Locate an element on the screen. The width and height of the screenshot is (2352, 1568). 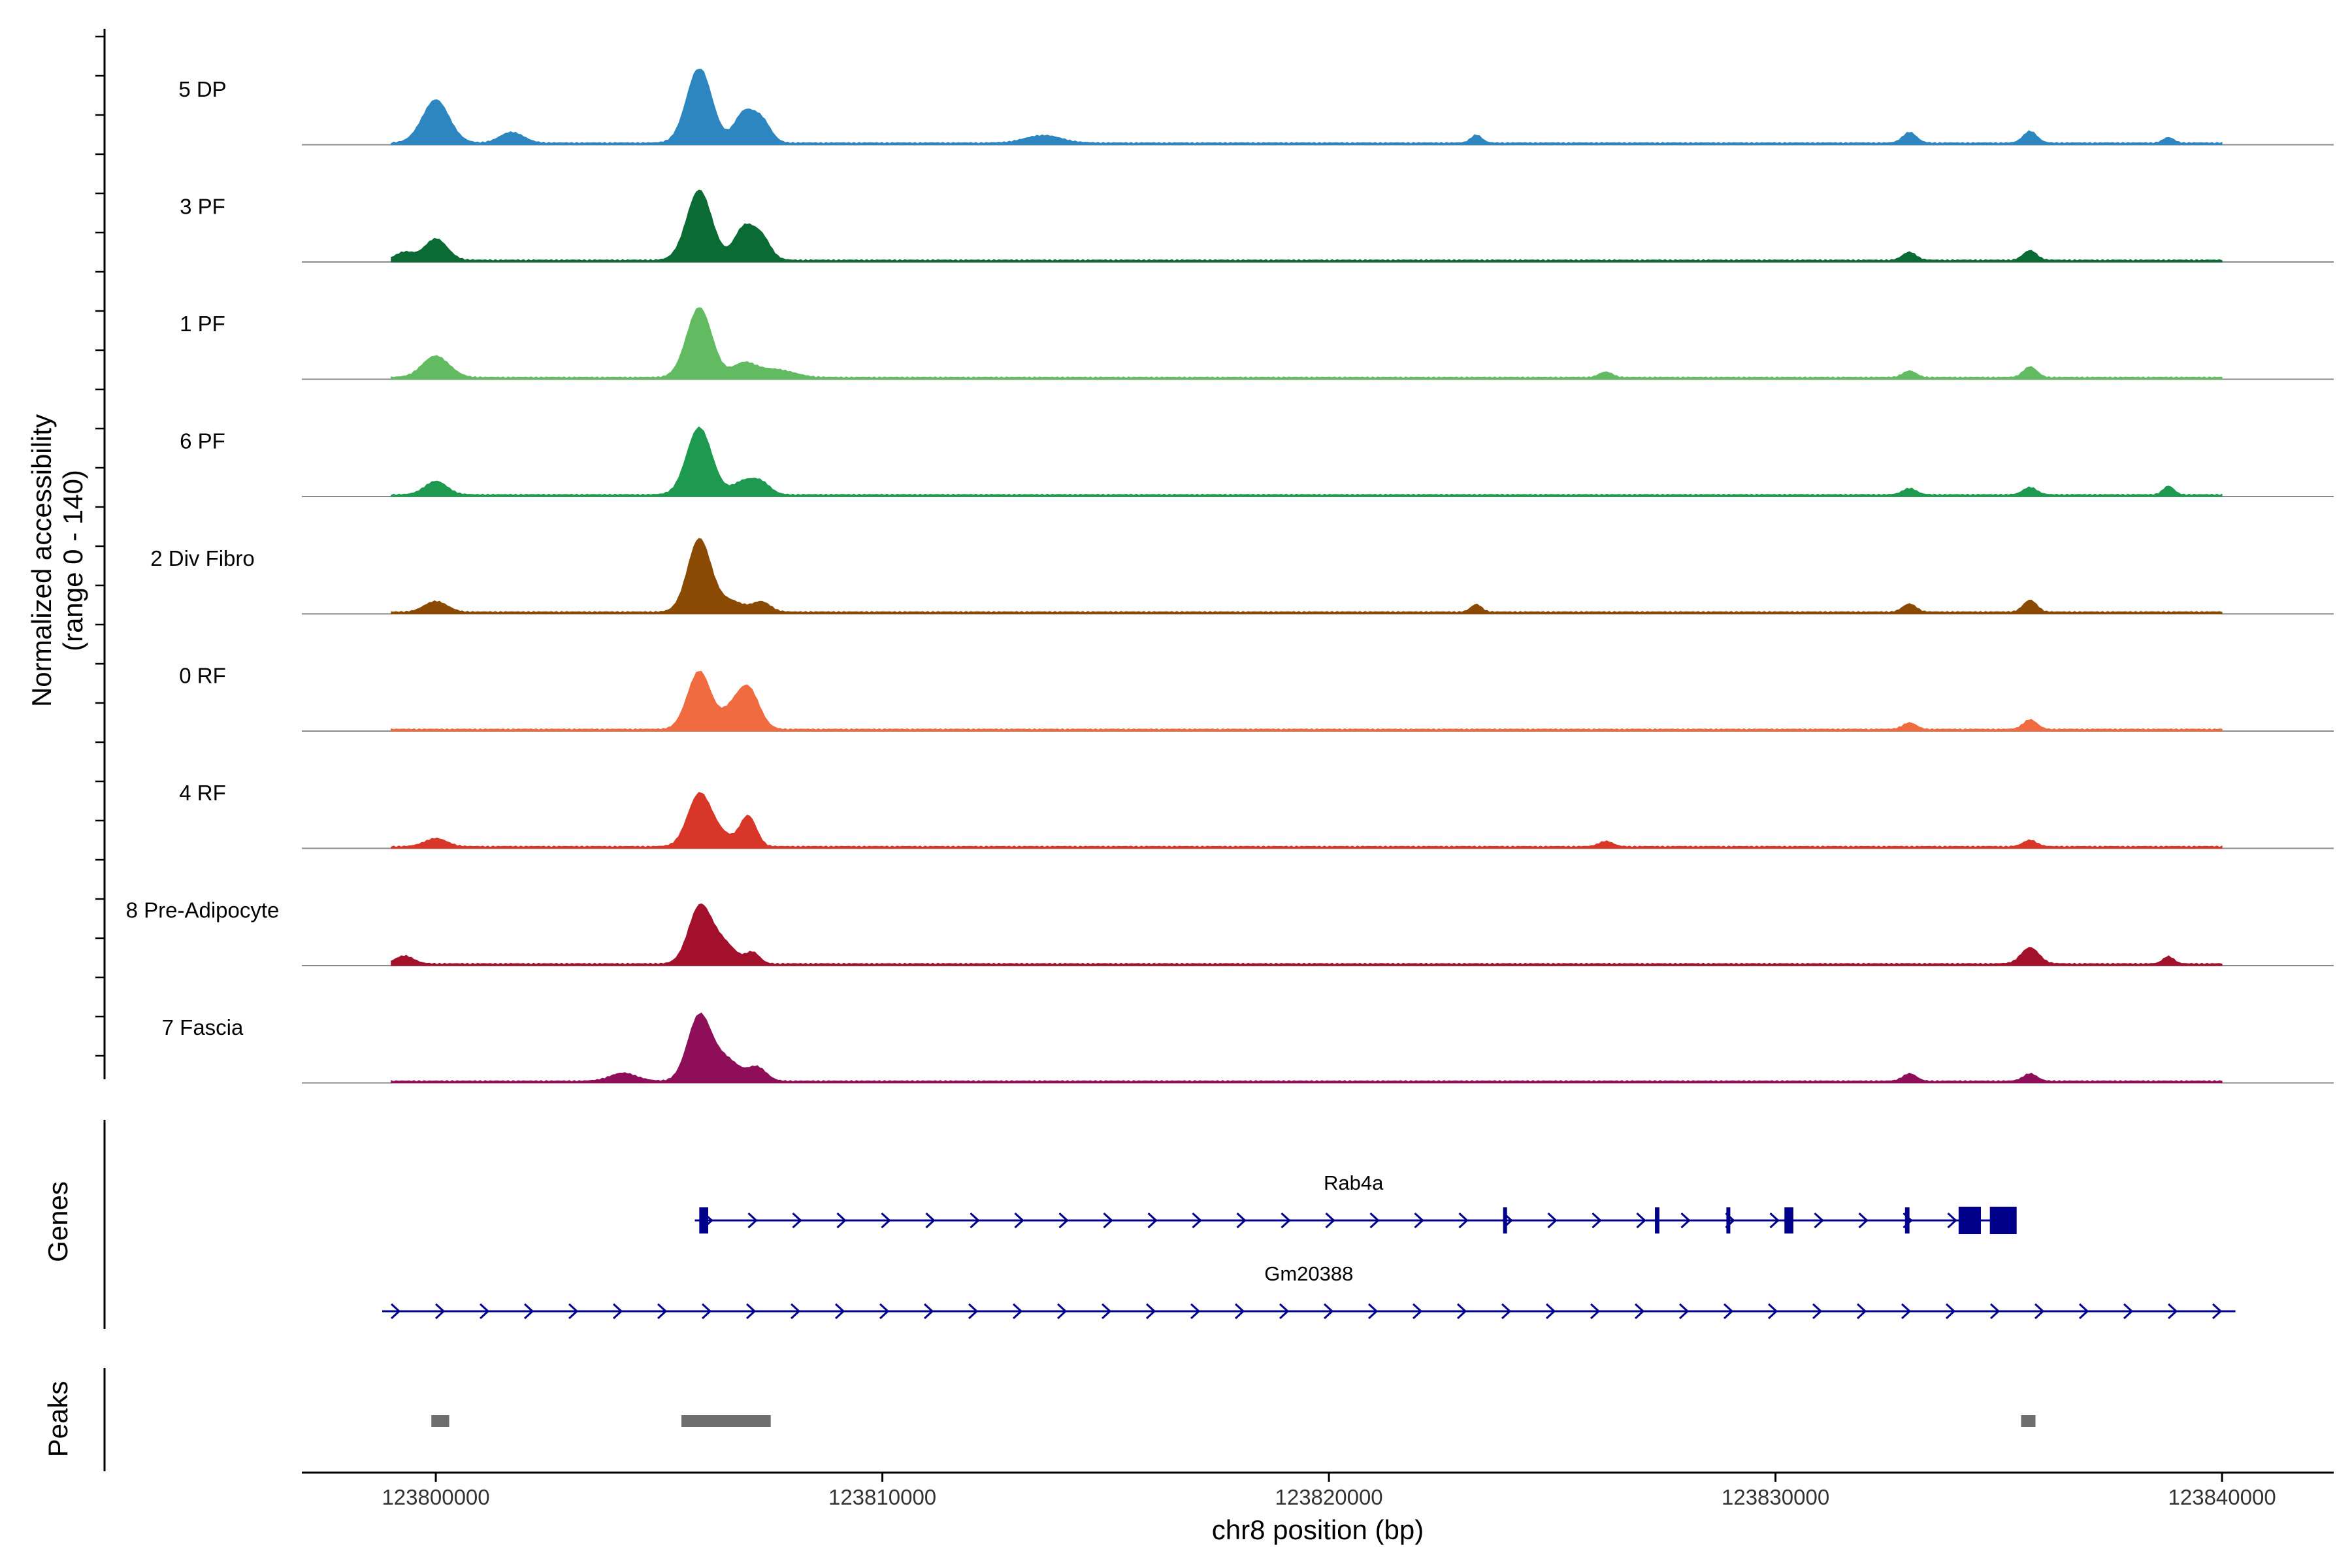
coverage-y-ticks is located at coordinates (100, 546).